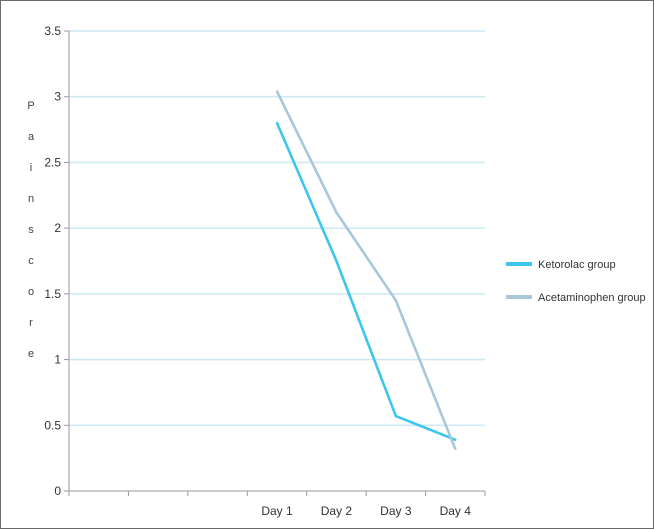  What do you see at coordinates (31, 354) in the screenshot?
I see `y-axis-label-letter: e` at bounding box center [31, 354].